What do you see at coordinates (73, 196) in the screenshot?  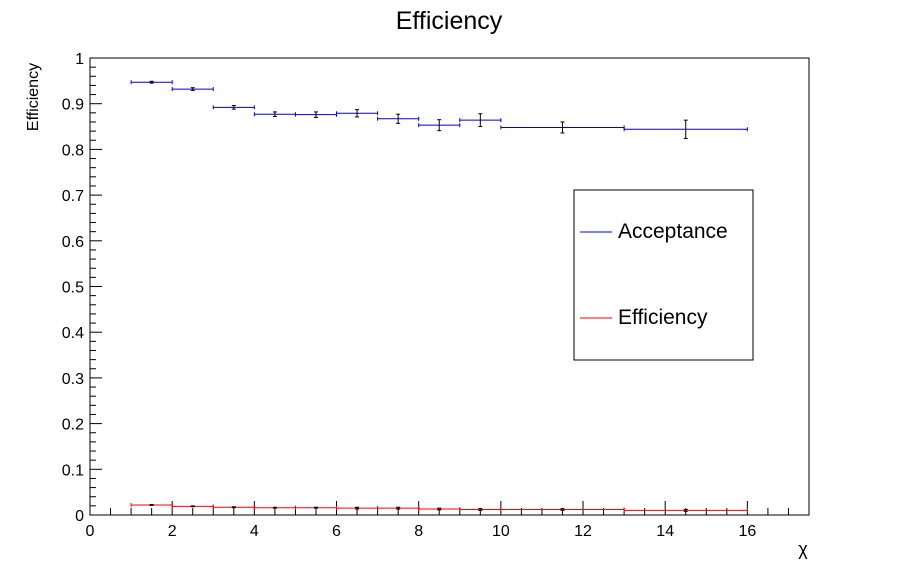 I see `y-tick-label: 0.7` at bounding box center [73, 196].